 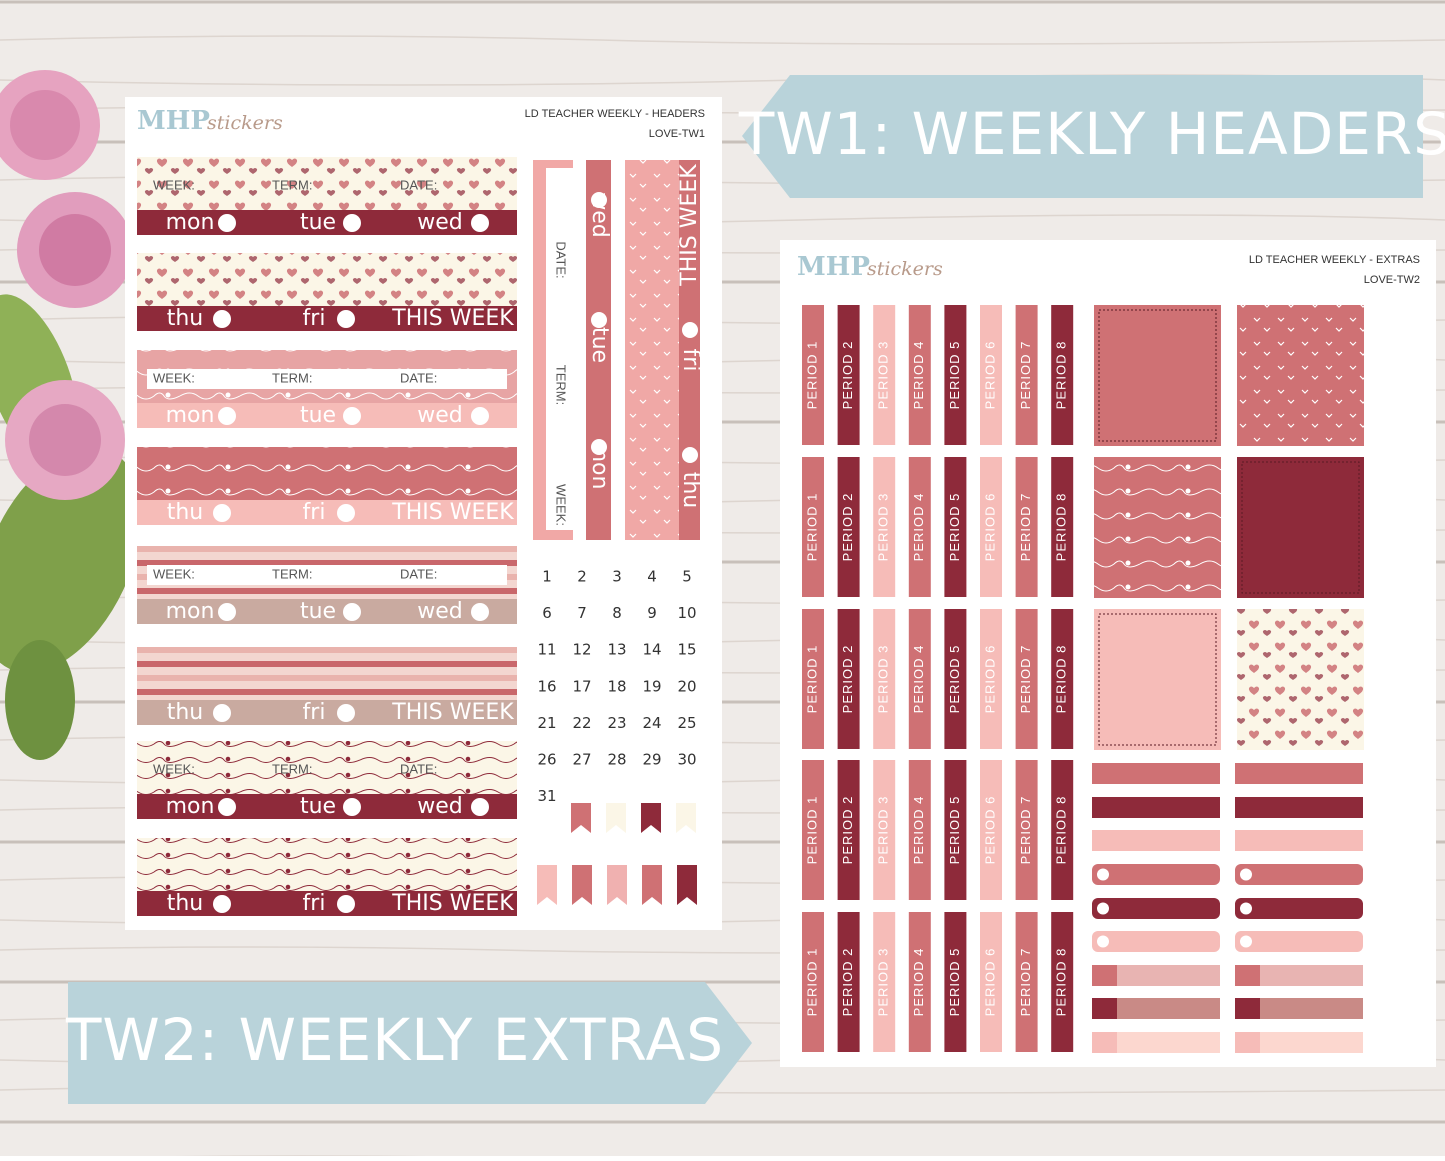 What do you see at coordinates (689, 350) in the screenshot?
I see `vertical-day-bar` at bounding box center [689, 350].